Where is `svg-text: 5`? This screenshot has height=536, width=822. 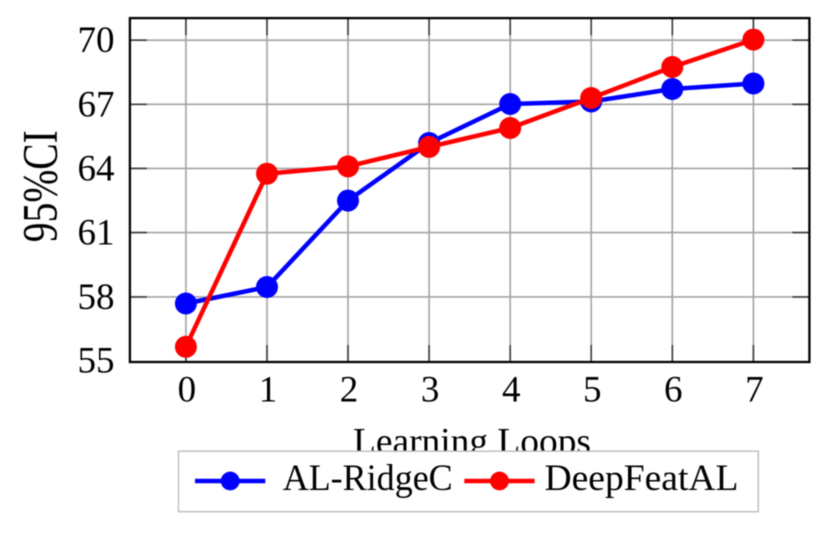 svg-text: 5 is located at coordinates (592, 390).